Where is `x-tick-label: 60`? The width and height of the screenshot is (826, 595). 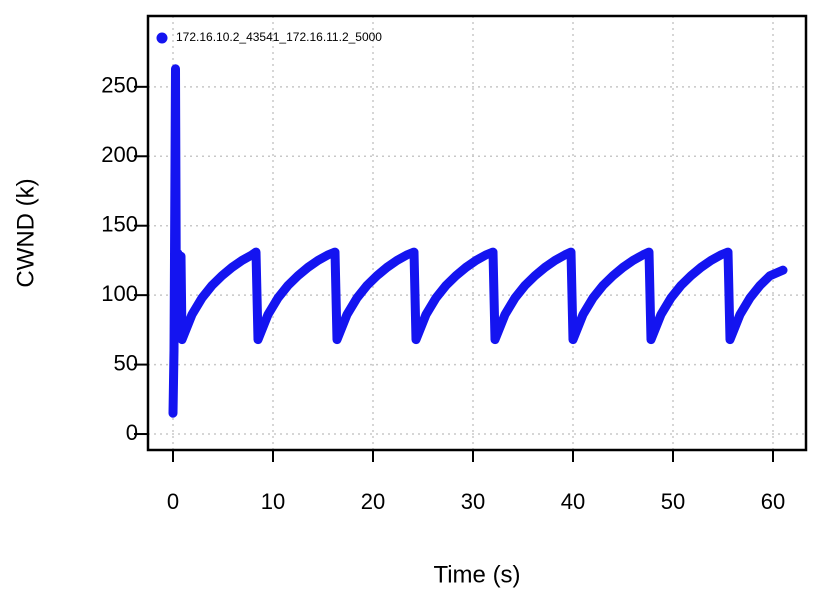 x-tick-label: 60 is located at coordinates (773, 501).